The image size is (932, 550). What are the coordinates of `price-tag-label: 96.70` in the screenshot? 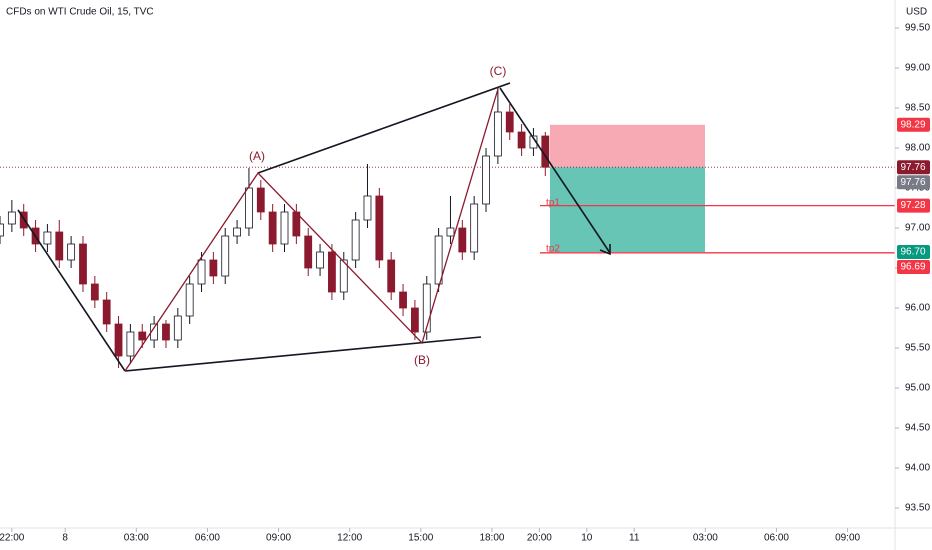 It's located at (912, 252).